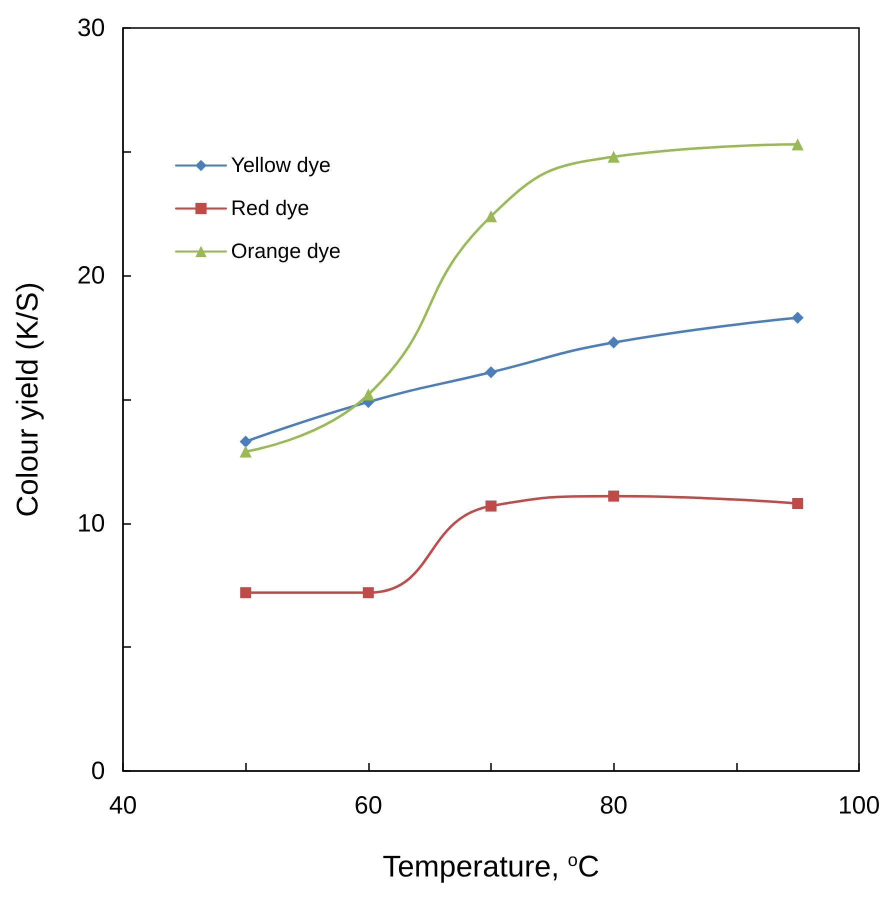  What do you see at coordinates (123, 806) in the screenshot?
I see `x-tick-label: 40` at bounding box center [123, 806].